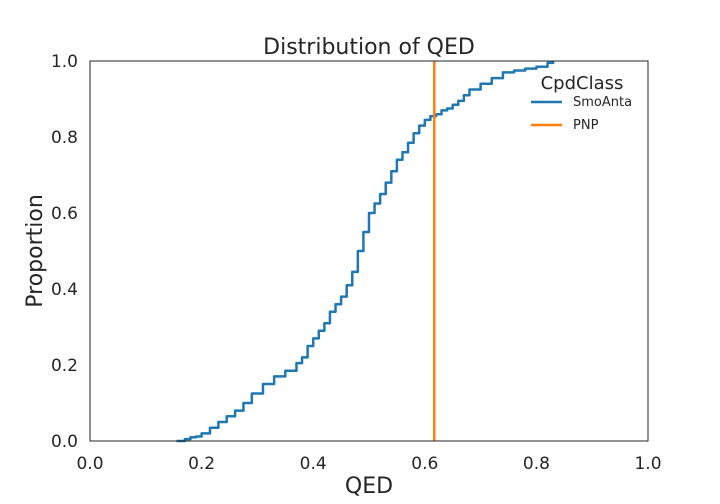 This screenshot has width=720, height=504. What do you see at coordinates (64, 290) in the screenshot?
I see `y-tick-label: 0.4` at bounding box center [64, 290].